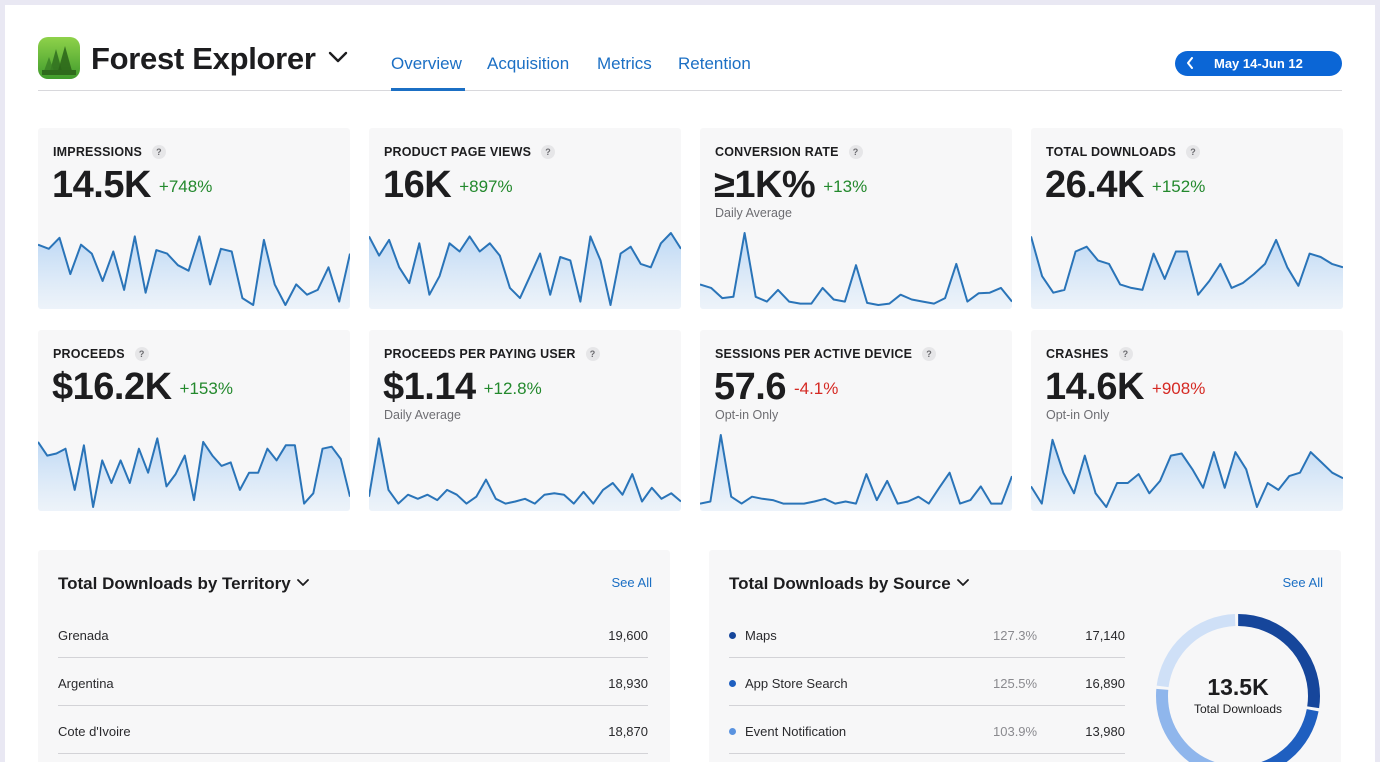 This screenshot has width=1380, height=762. I want to click on metric-subtitle: Daily Average, so click(422, 415).